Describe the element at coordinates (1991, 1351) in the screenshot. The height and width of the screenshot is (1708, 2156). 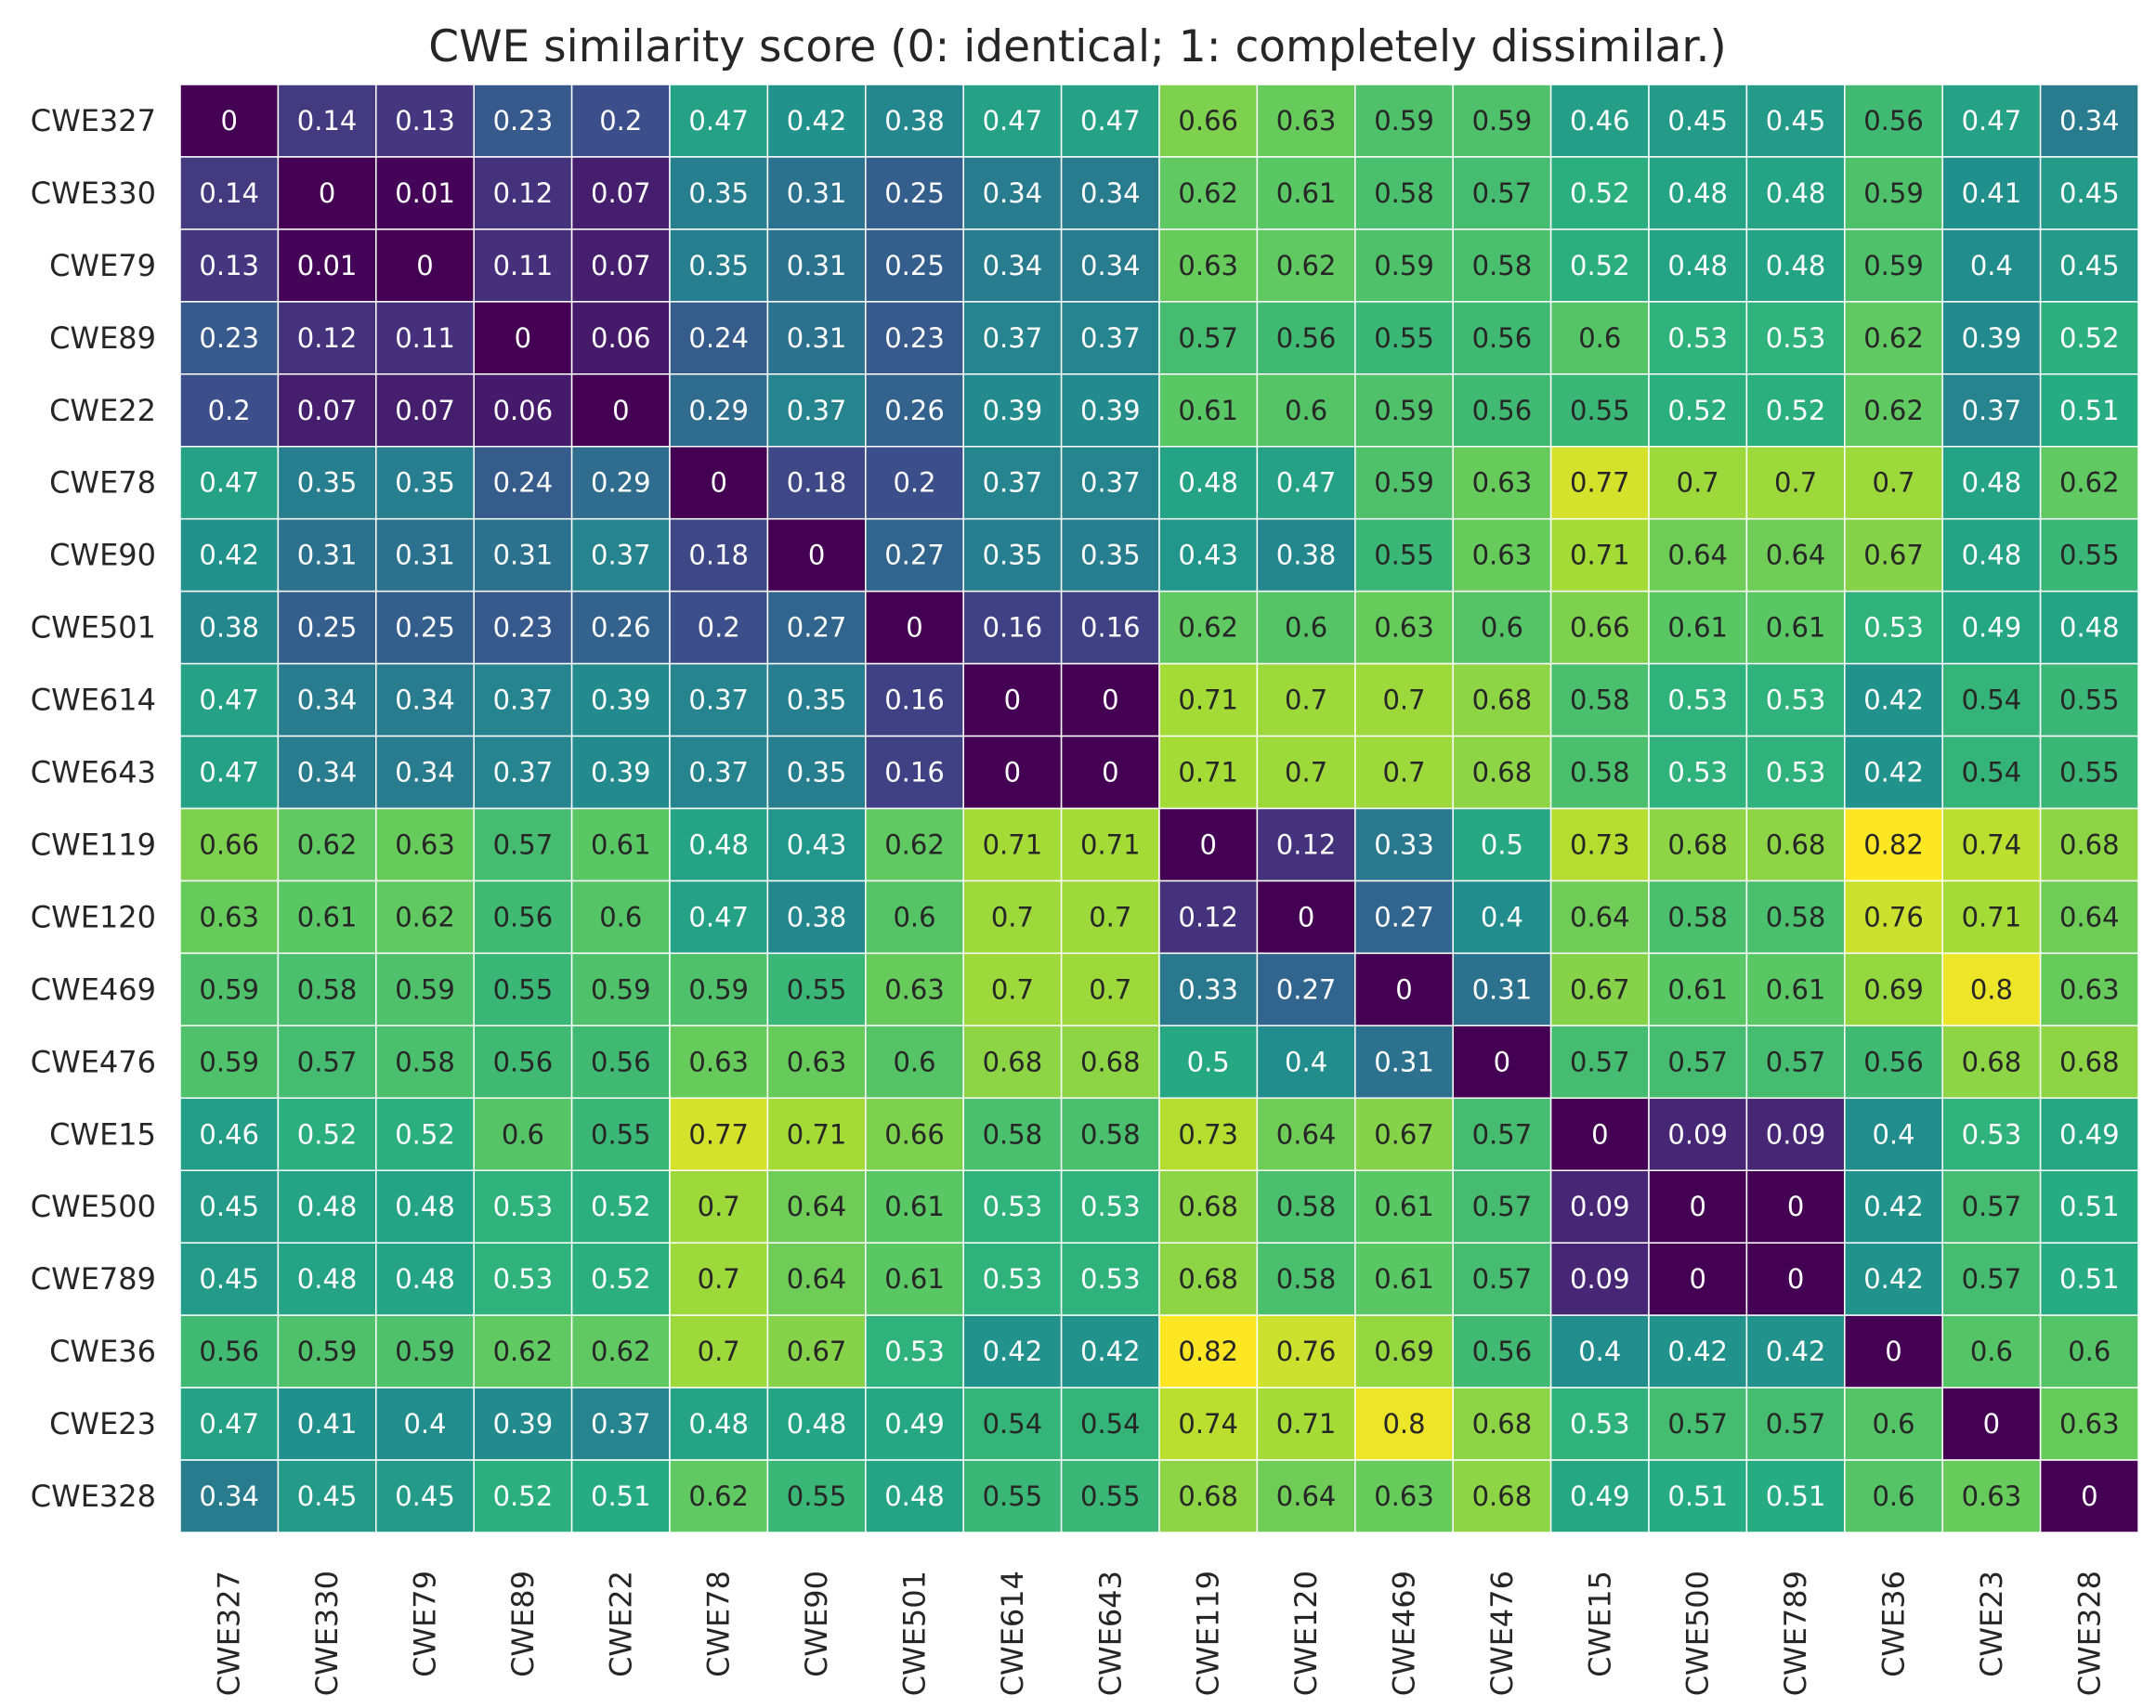
I see `cell-value-label: 0.6` at that location.